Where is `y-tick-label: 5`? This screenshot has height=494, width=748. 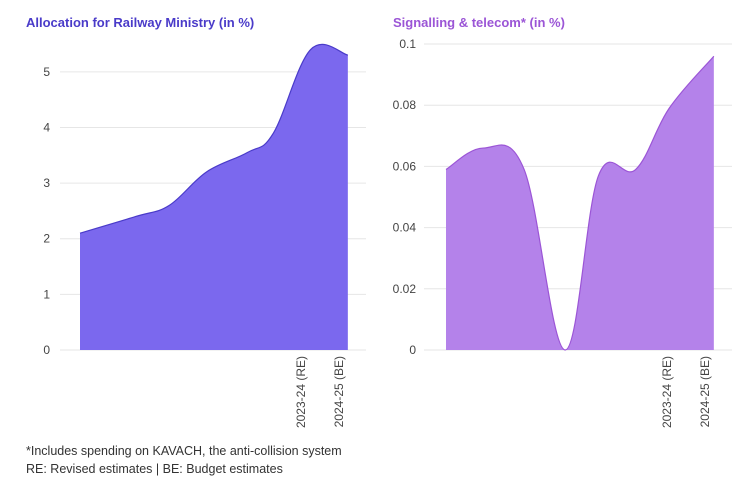
y-tick-label: 5 is located at coordinates (46, 72).